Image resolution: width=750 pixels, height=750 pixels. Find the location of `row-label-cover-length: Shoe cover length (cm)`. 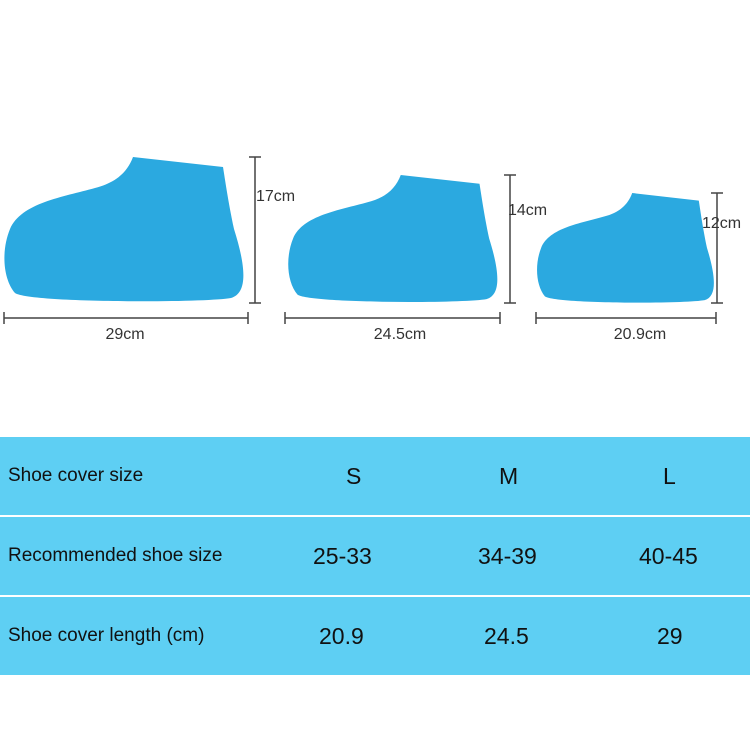

row-label-cover-length: Shoe cover length (cm) is located at coordinates (127, 636).